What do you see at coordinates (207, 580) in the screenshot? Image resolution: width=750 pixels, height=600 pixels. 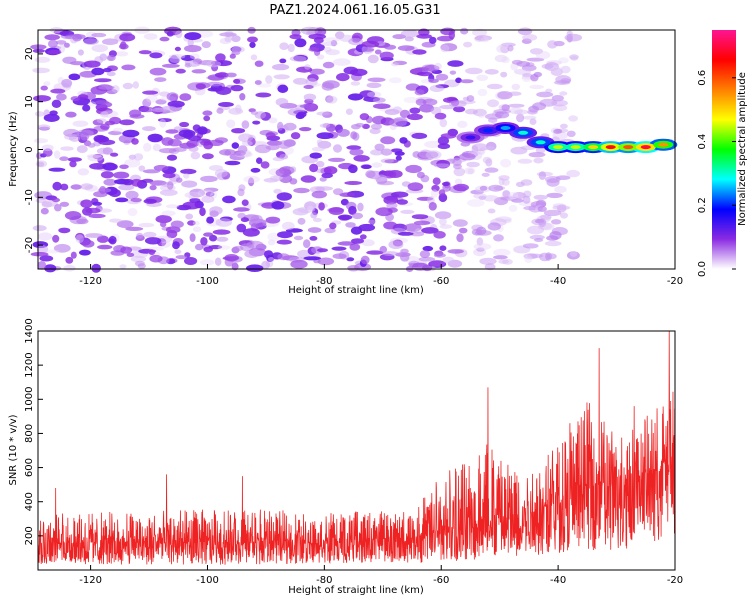 I see `x-tick-label: -100` at bounding box center [207, 580].